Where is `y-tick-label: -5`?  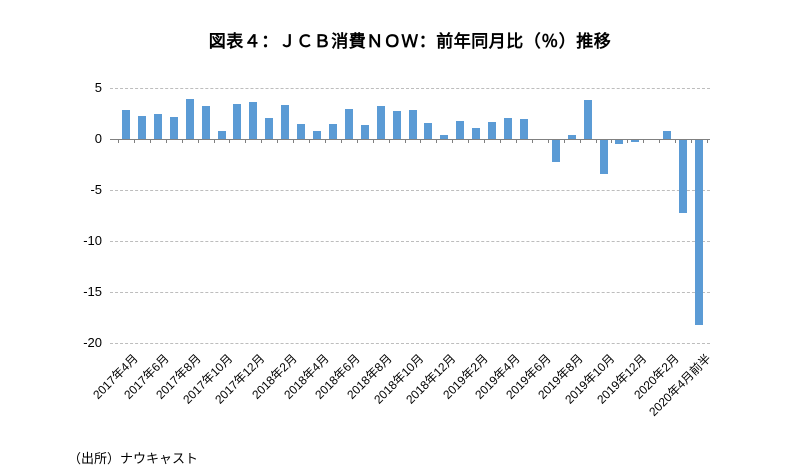 y-tick-label: -5 is located at coordinates (96, 189).